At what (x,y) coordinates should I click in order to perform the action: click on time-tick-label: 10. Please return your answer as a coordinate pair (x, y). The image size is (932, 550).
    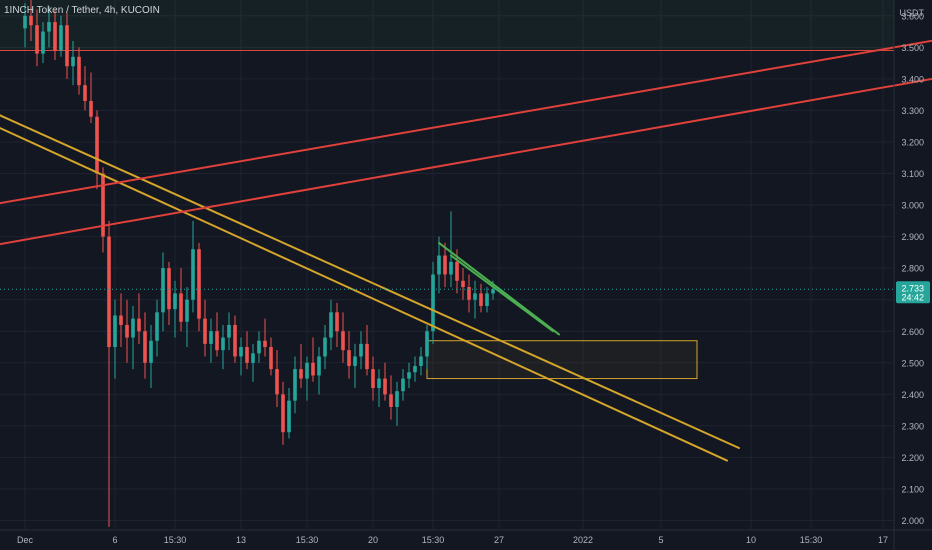
    Looking at the image, I should click on (751, 540).